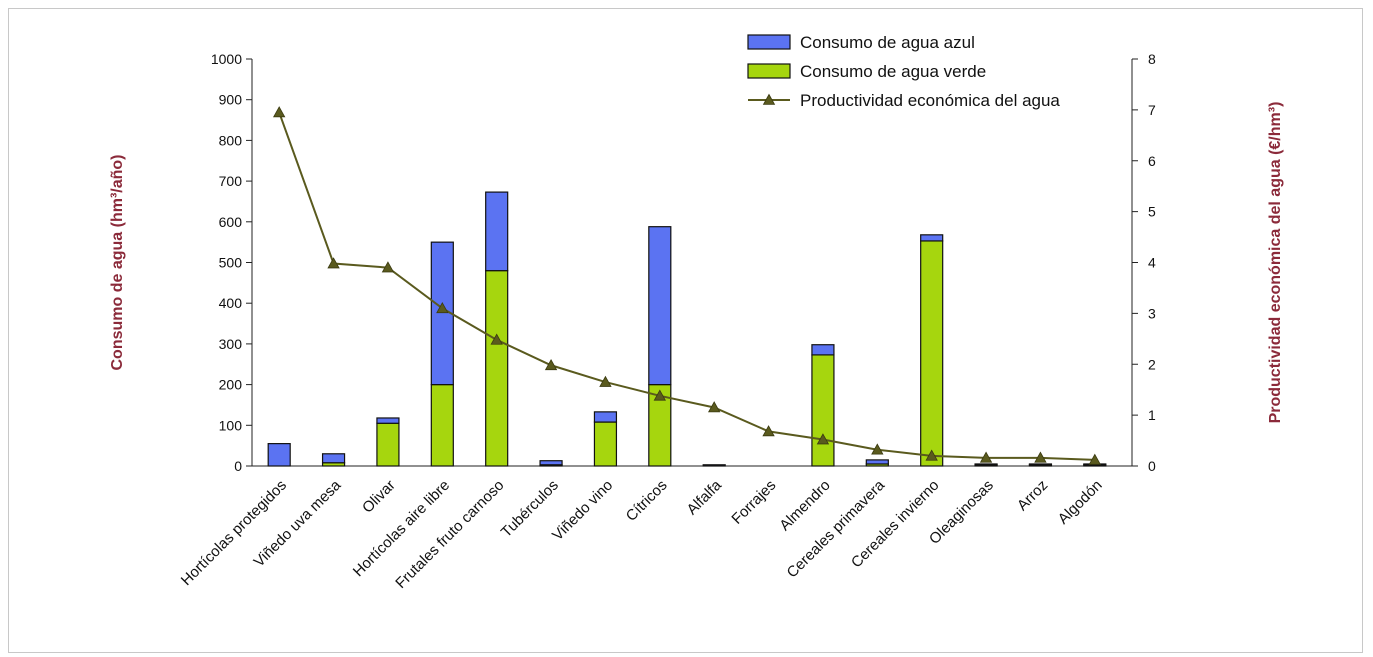  I want to click on left-axis-tick-label: 900, so click(231, 100).